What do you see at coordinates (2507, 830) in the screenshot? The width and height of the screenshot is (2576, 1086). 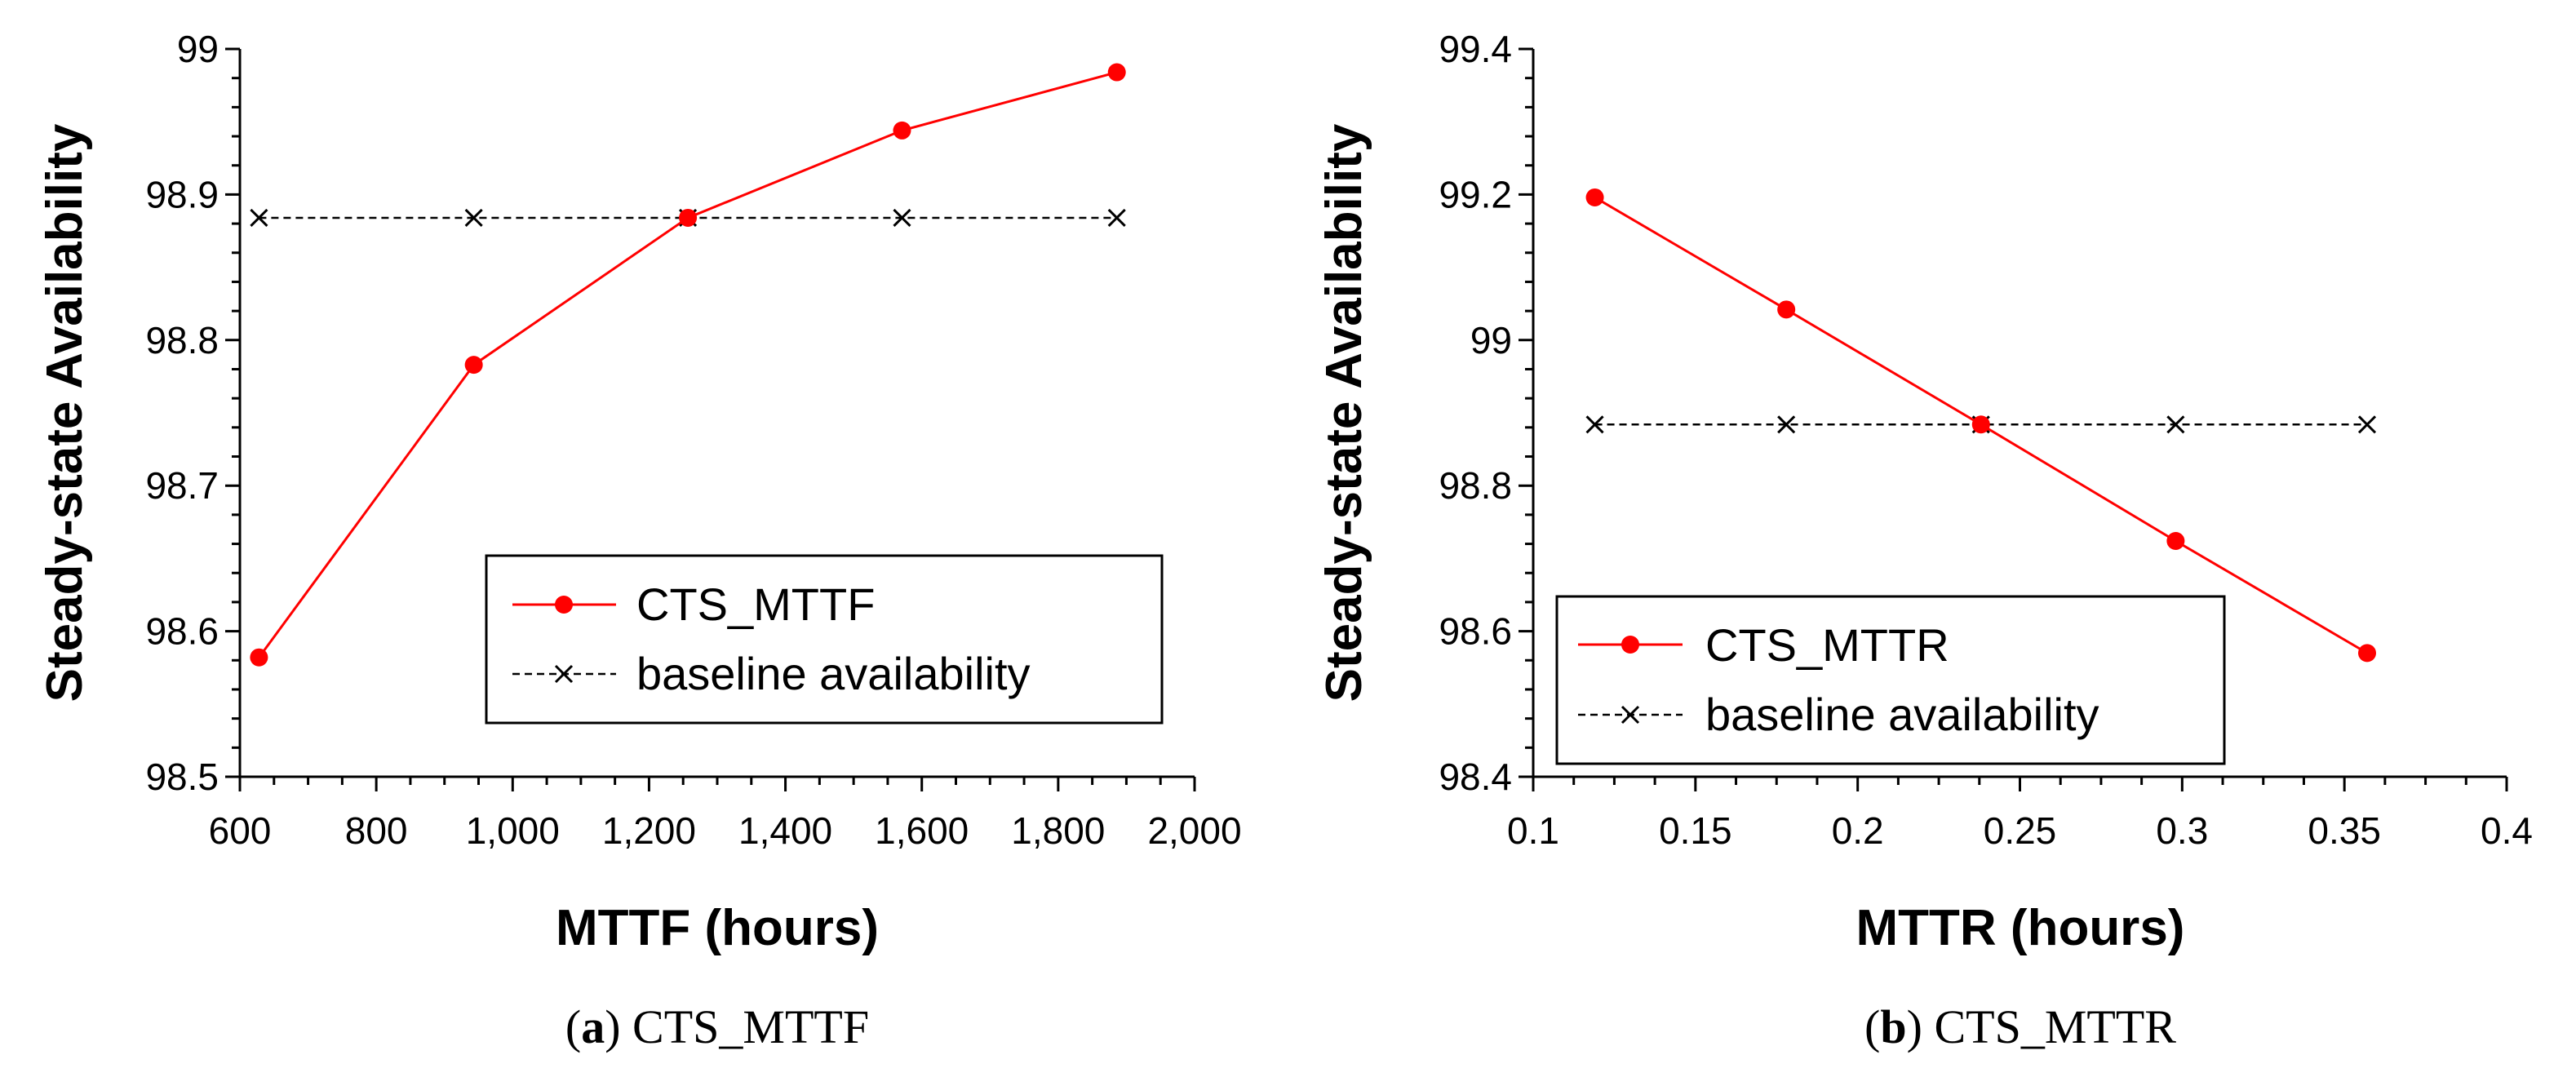 I see `panel-b-x-tick-label: 0.4` at bounding box center [2507, 830].